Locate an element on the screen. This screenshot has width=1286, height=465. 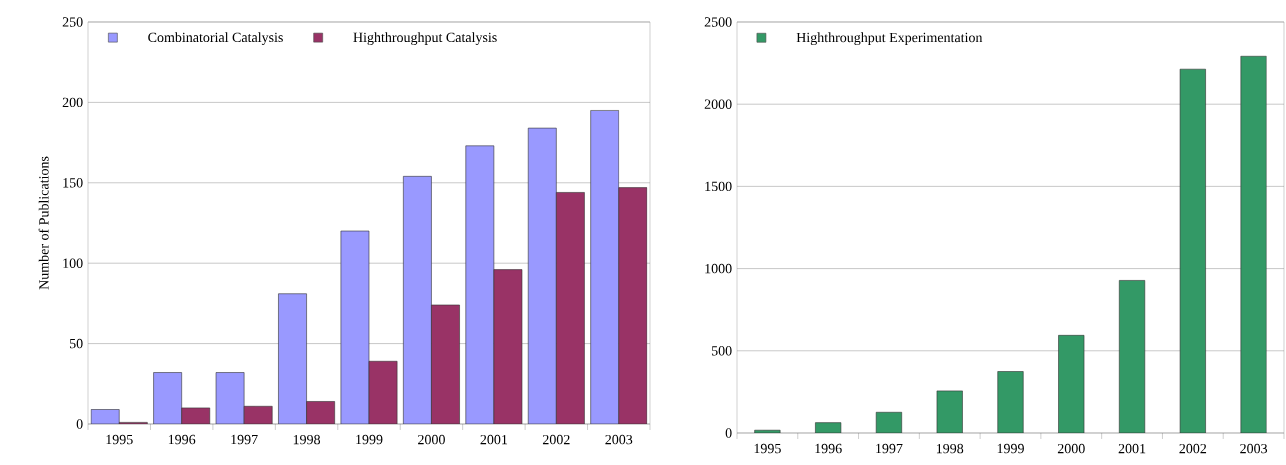
y-tick-label: 500 is located at coordinates (721, 351).